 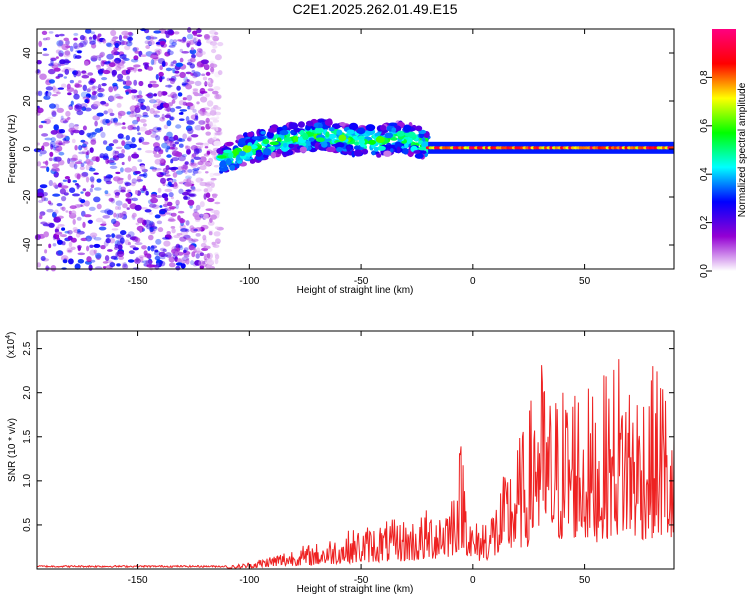 What do you see at coordinates (138, 281) in the screenshot?
I see `spectrogram-xtick-label: -150` at bounding box center [138, 281].